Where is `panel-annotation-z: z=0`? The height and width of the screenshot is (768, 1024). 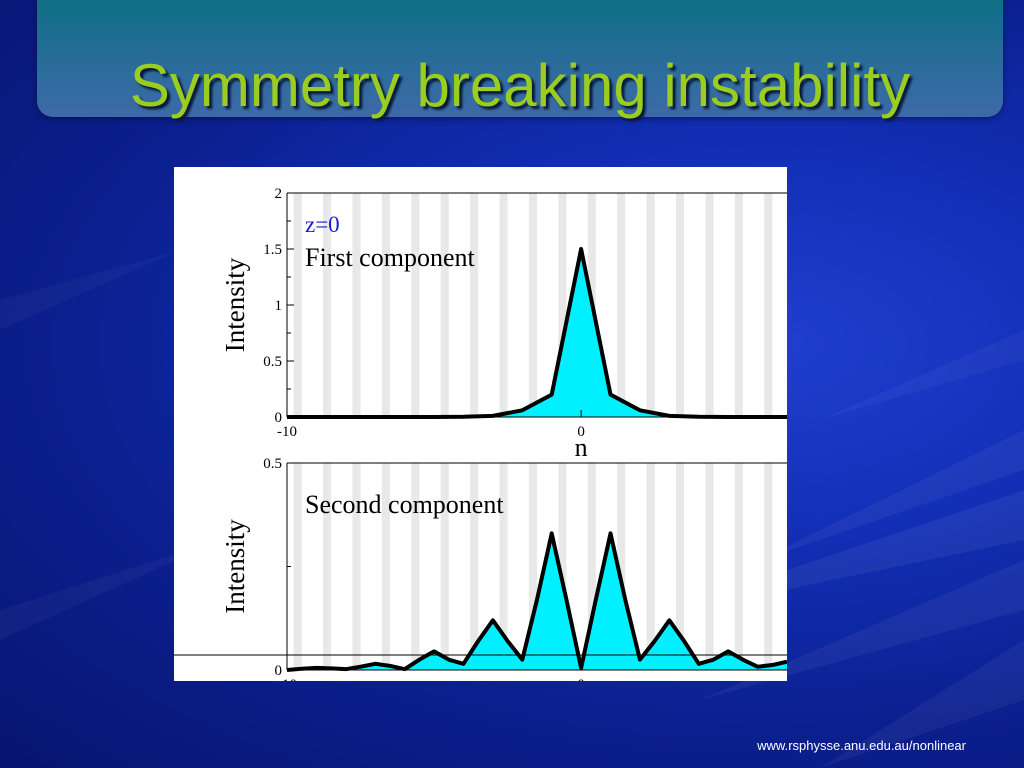 panel-annotation-z: z=0 is located at coordinates (322, 224).